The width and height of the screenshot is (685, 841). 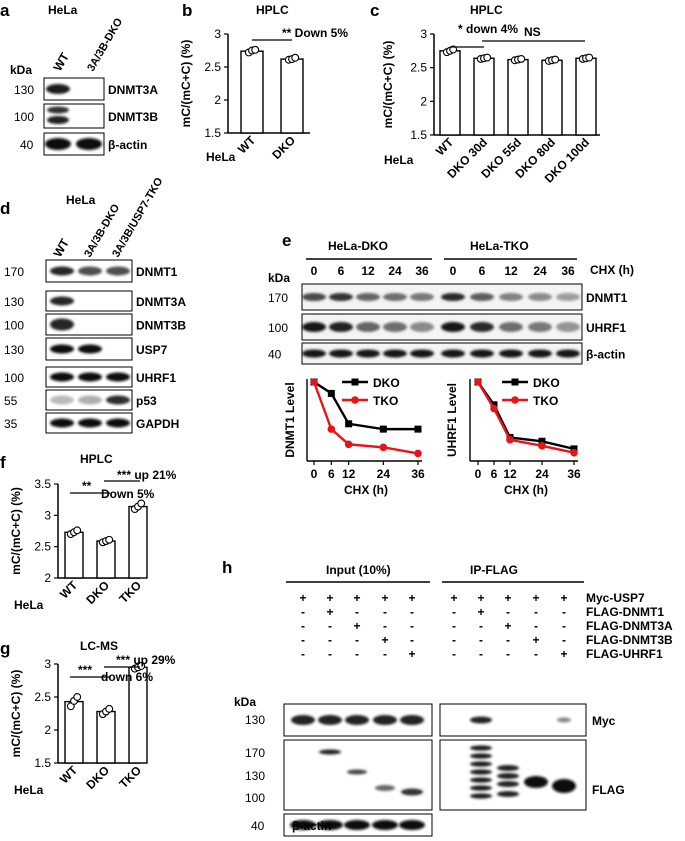 What do you see at coordinates (422, 271) in the screenshot?
I see `timepoint-label: 36` at bounding box center [422, 271].